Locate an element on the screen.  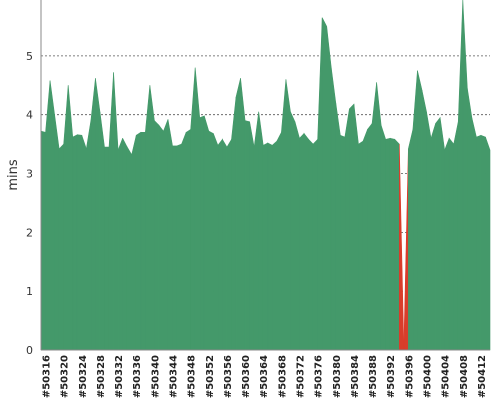
x-tick-label: #50340 is located at coordinates (155, 376).